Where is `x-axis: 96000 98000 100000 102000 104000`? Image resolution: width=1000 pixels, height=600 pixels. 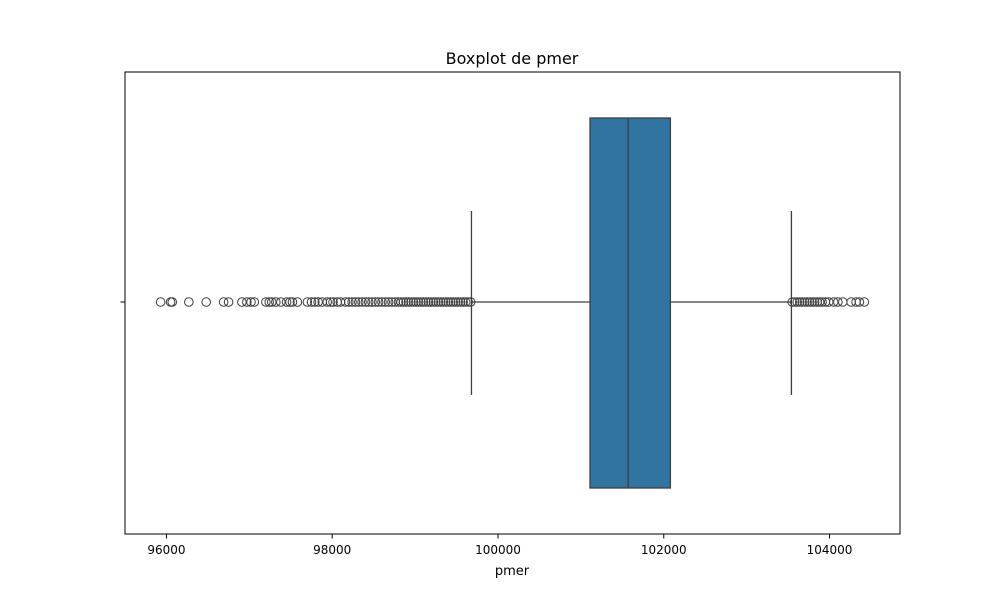 x-axis: 96000 98000 100000 102000 104000 is located at coordinates (499, 545).